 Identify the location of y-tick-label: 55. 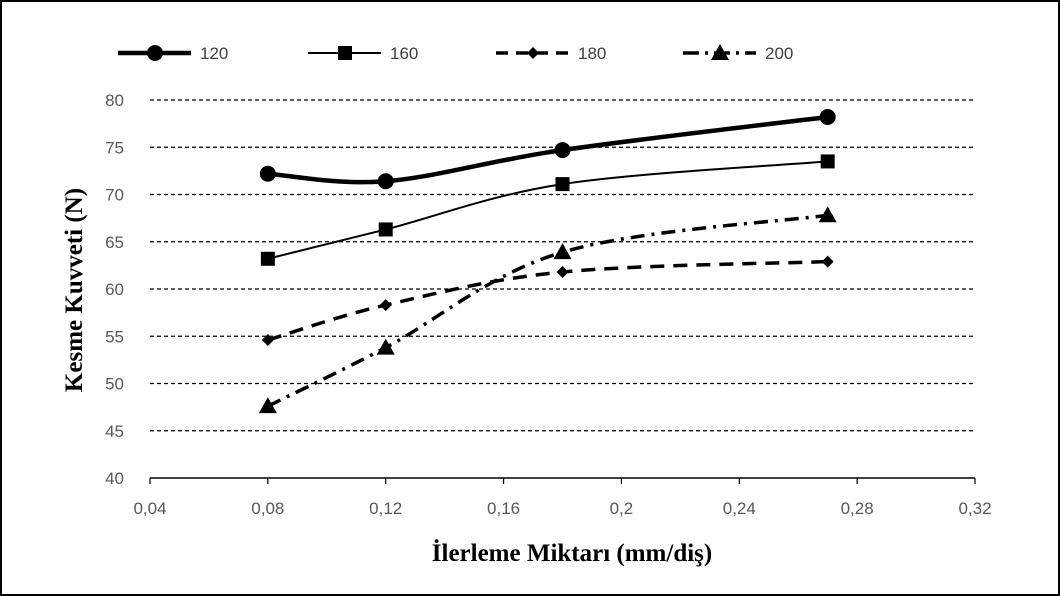
(114, 336).